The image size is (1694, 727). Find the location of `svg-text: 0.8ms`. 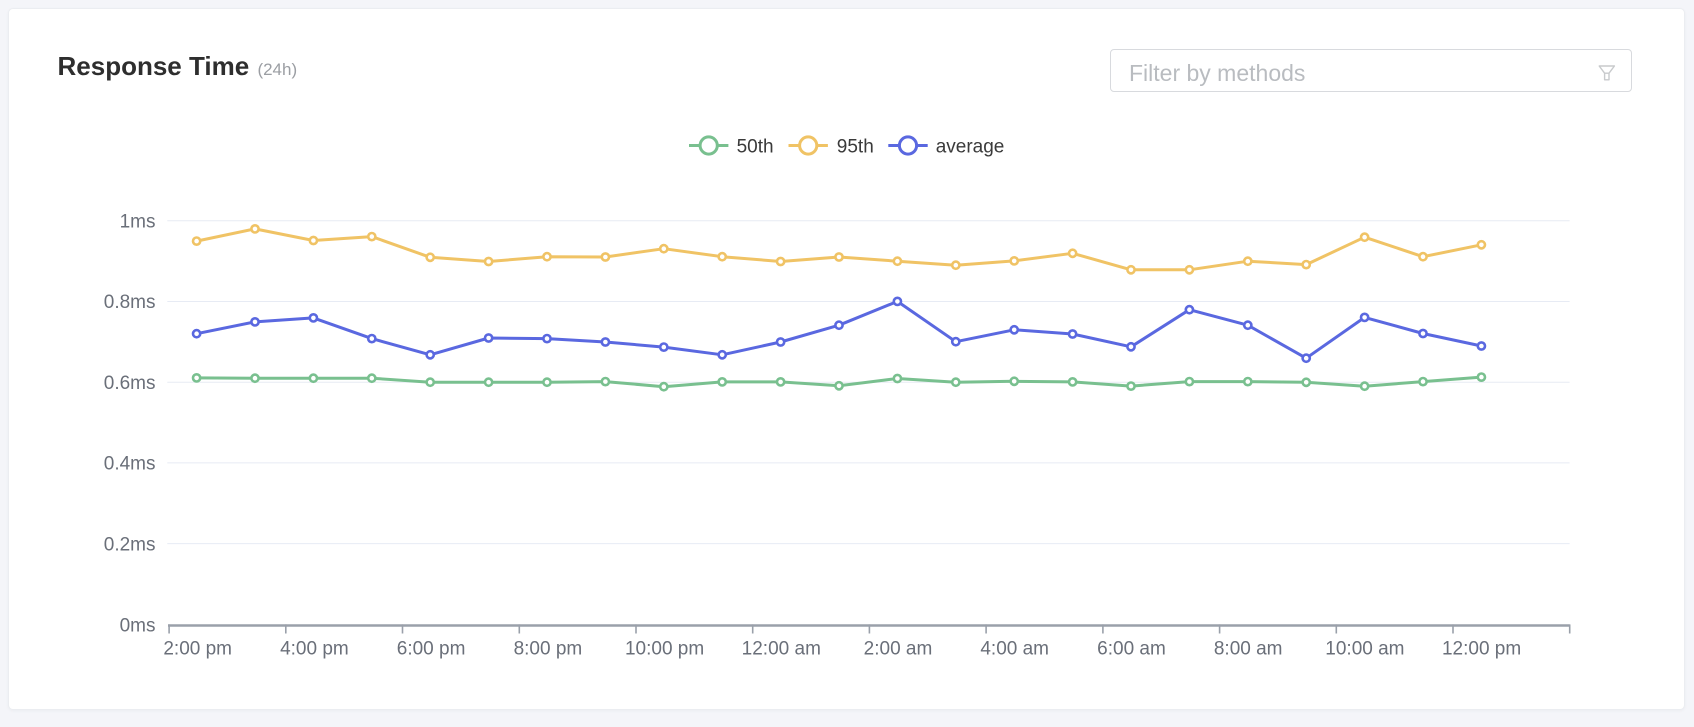

svg-text: 0.8ms is located at coordinates (130, 302).